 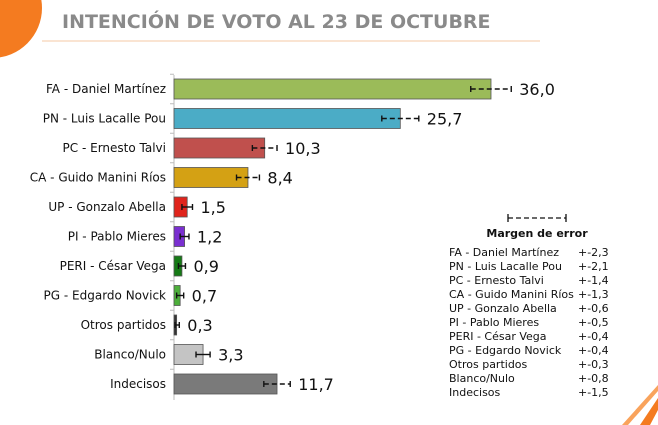 What do you see at coordinates (114, 148) in the screenshot?
I see `category-label: PC - Ernesto Talvi` at bounding box center [114, 148].